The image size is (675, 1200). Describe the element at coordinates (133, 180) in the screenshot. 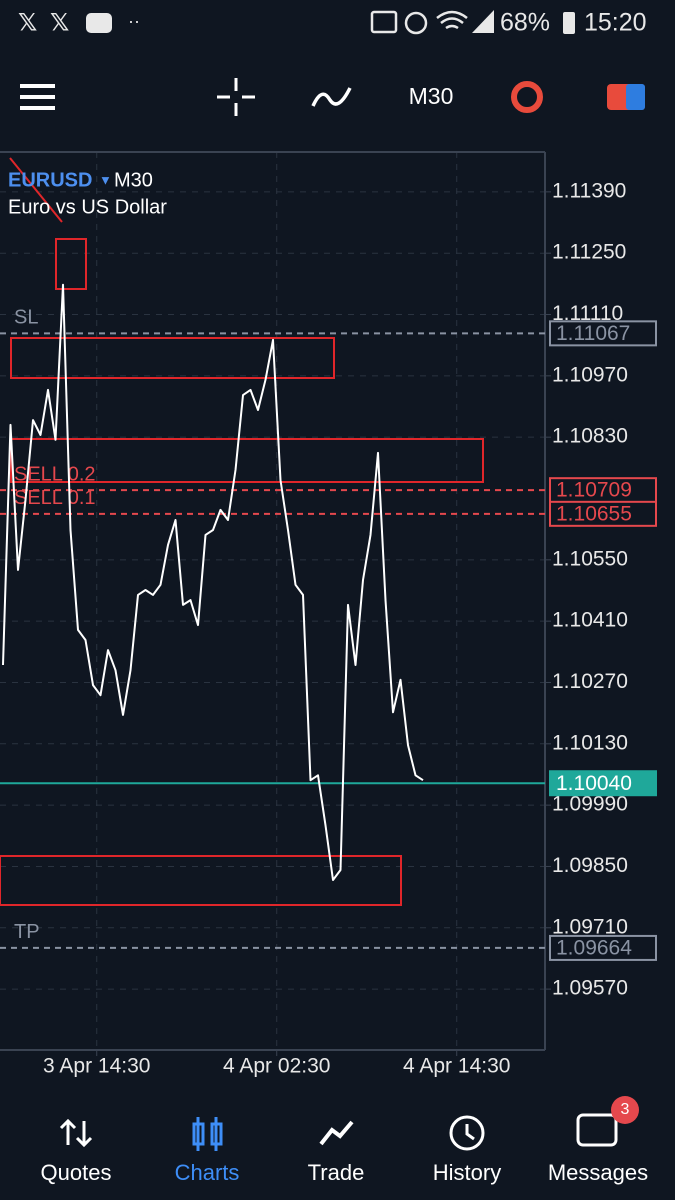

I see `chart-timeframe: M30` at that location.